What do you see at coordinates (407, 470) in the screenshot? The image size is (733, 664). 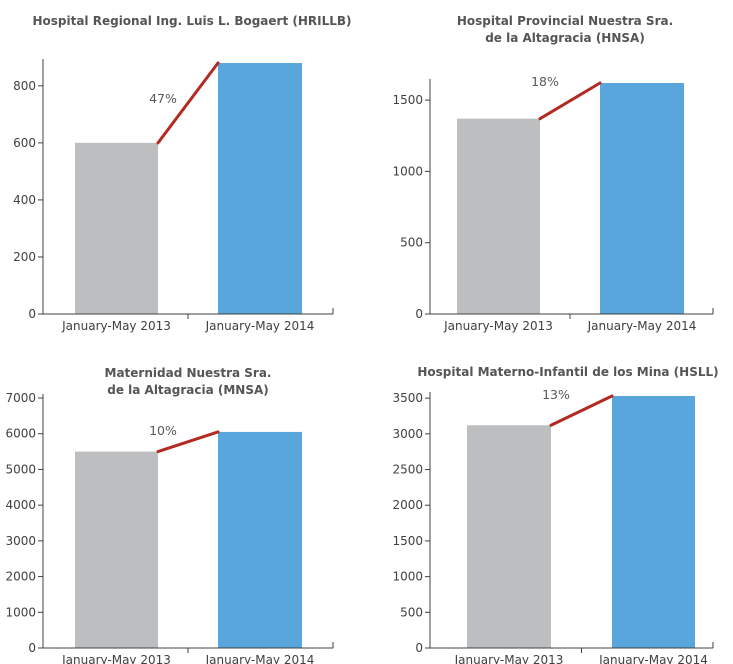 I see `y-tick-label: 2500` at bounding box center [407, 470].